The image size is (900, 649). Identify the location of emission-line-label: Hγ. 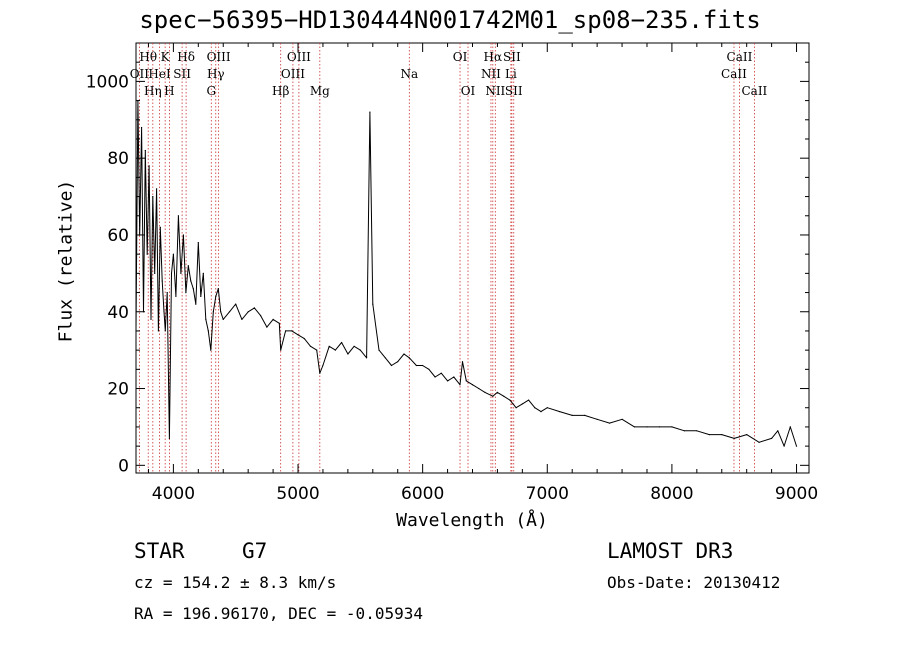
(216, 74).